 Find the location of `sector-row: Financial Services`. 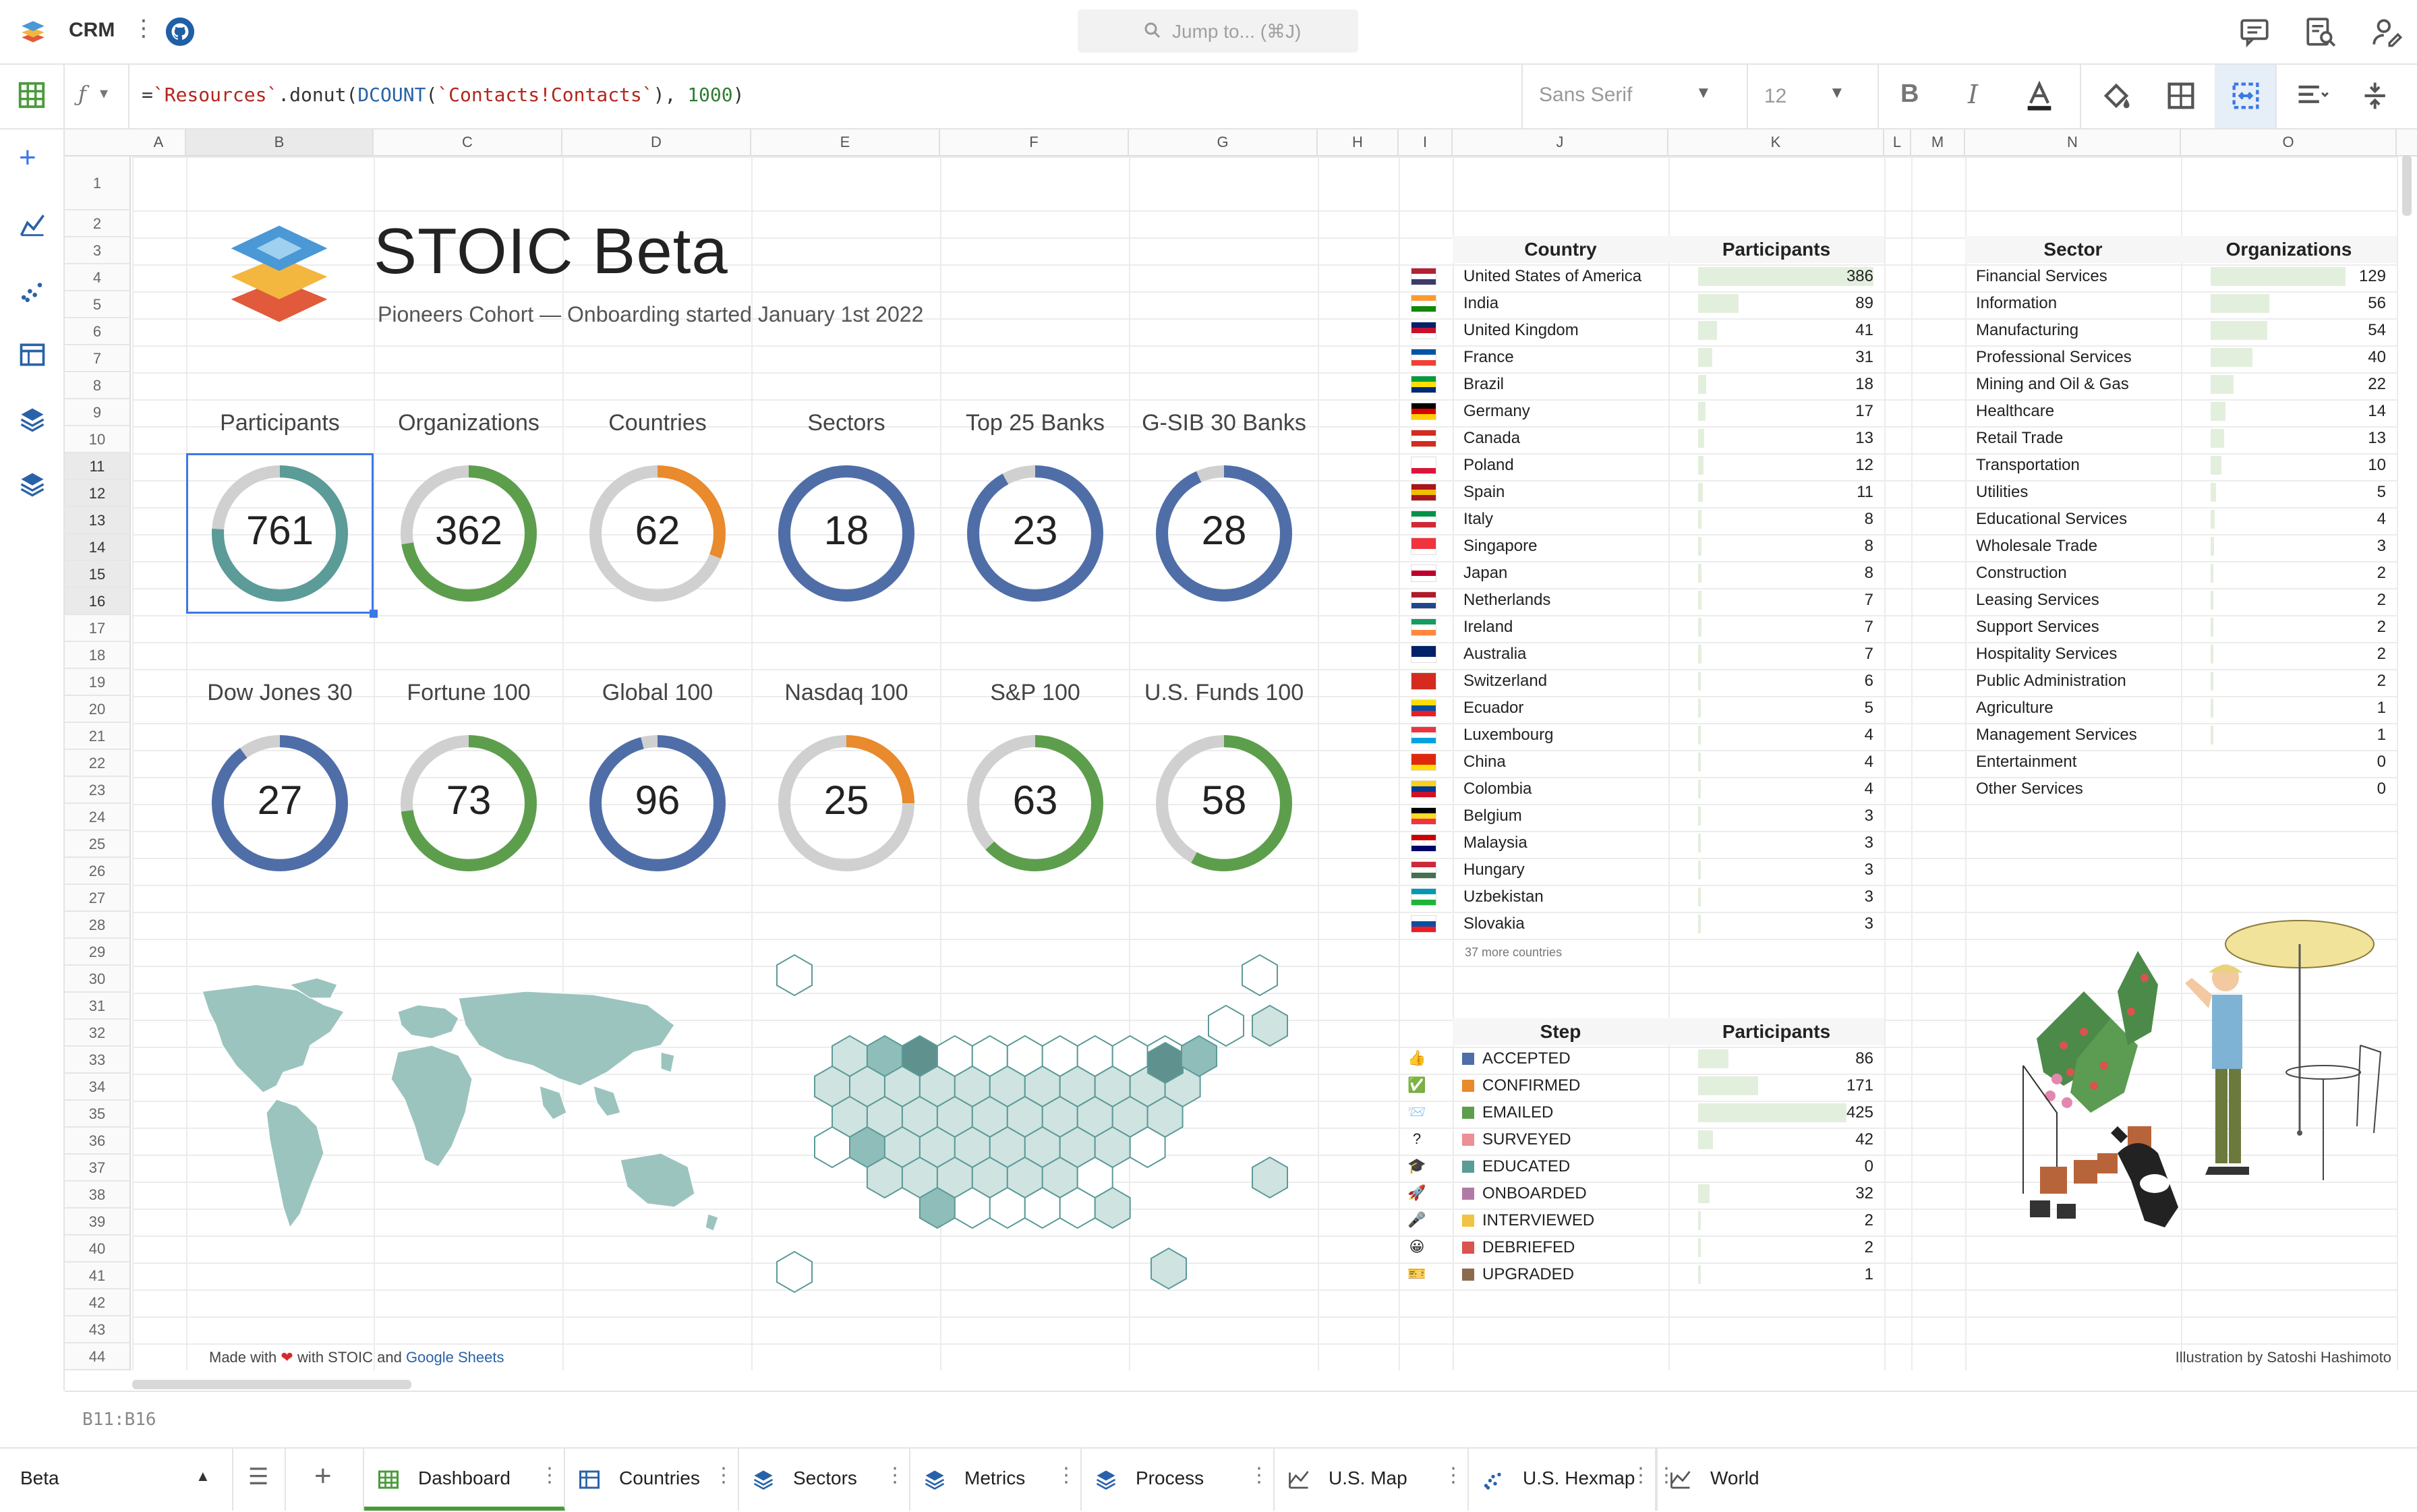

sector-row: Financial Services is located at coordinates (2181, 276).